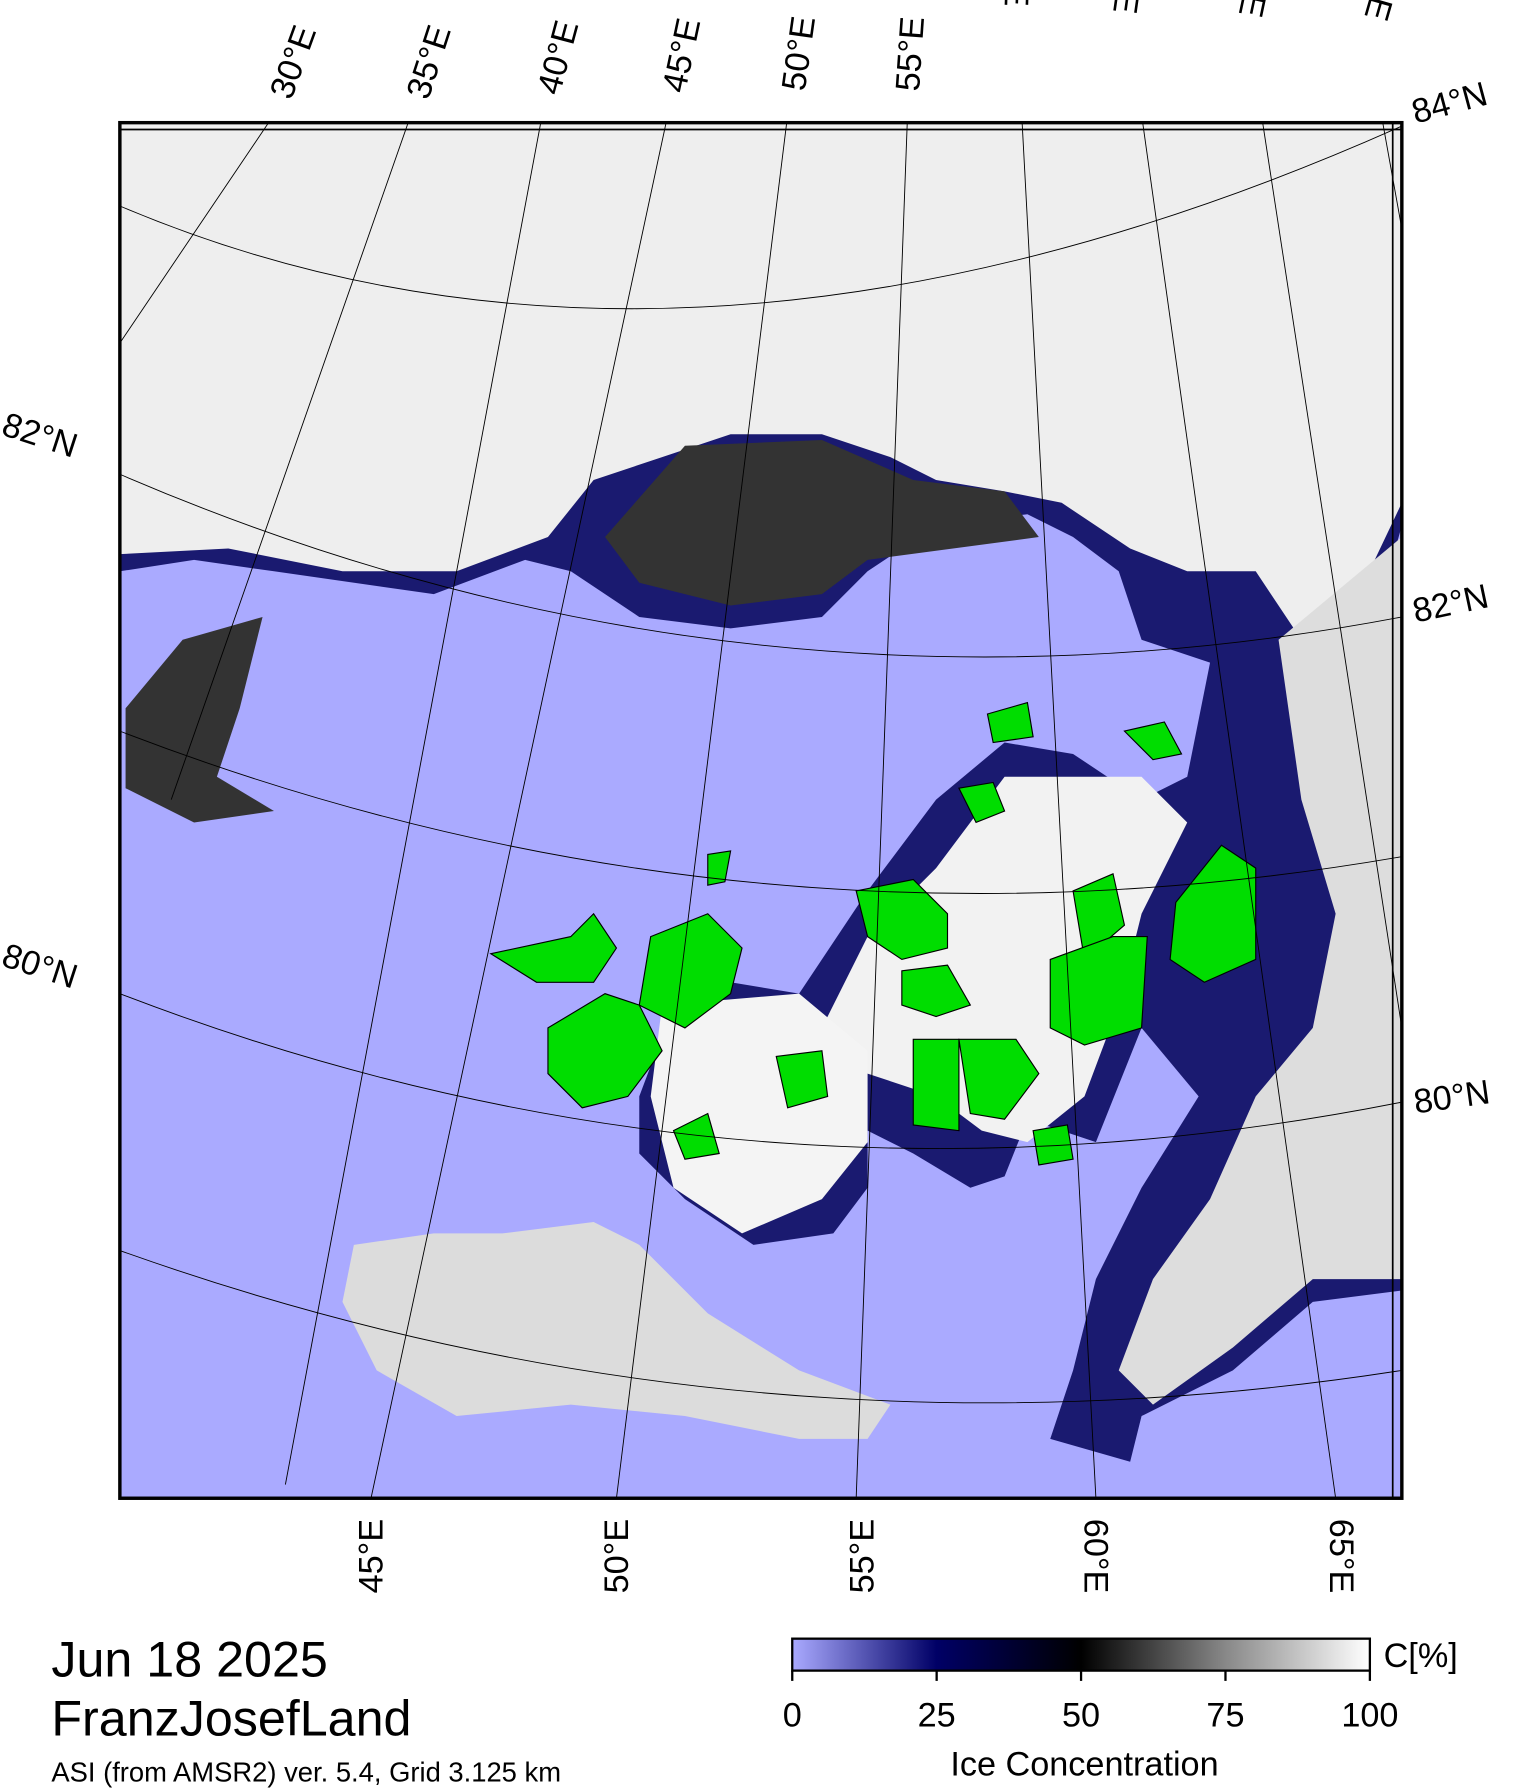  I want to click on islands, so click(873, 933).